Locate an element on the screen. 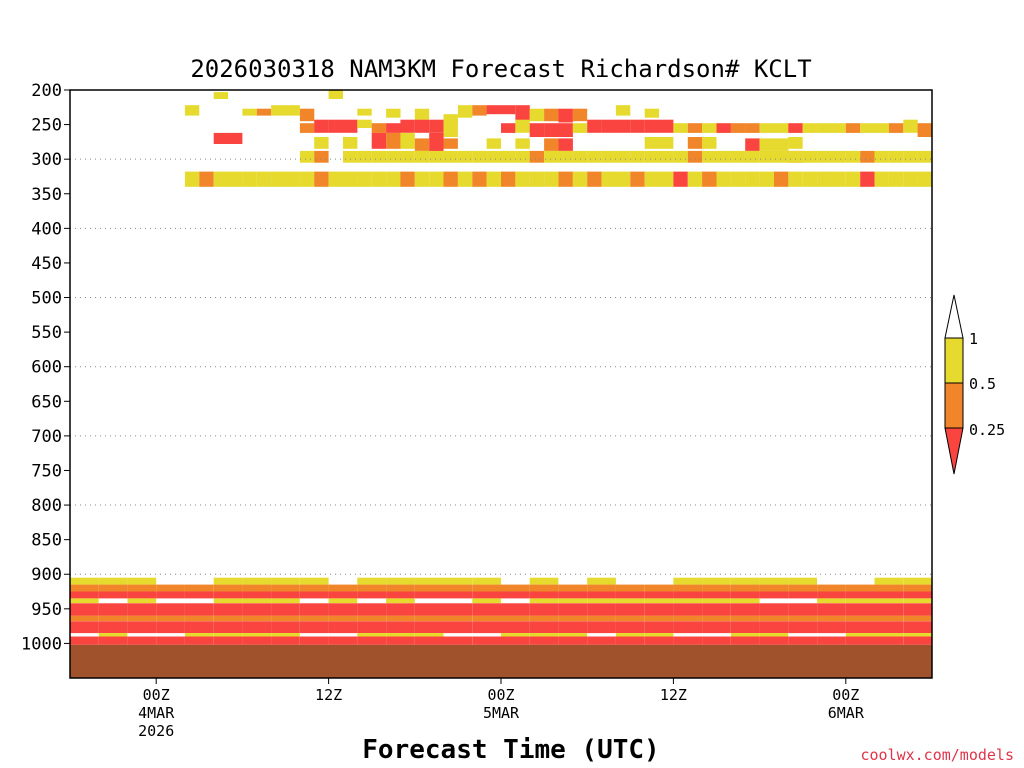 Image resolution: width=1024 pixels, height=768 pixels. y-tick-label: 350 is located at coordinates (46, 195).